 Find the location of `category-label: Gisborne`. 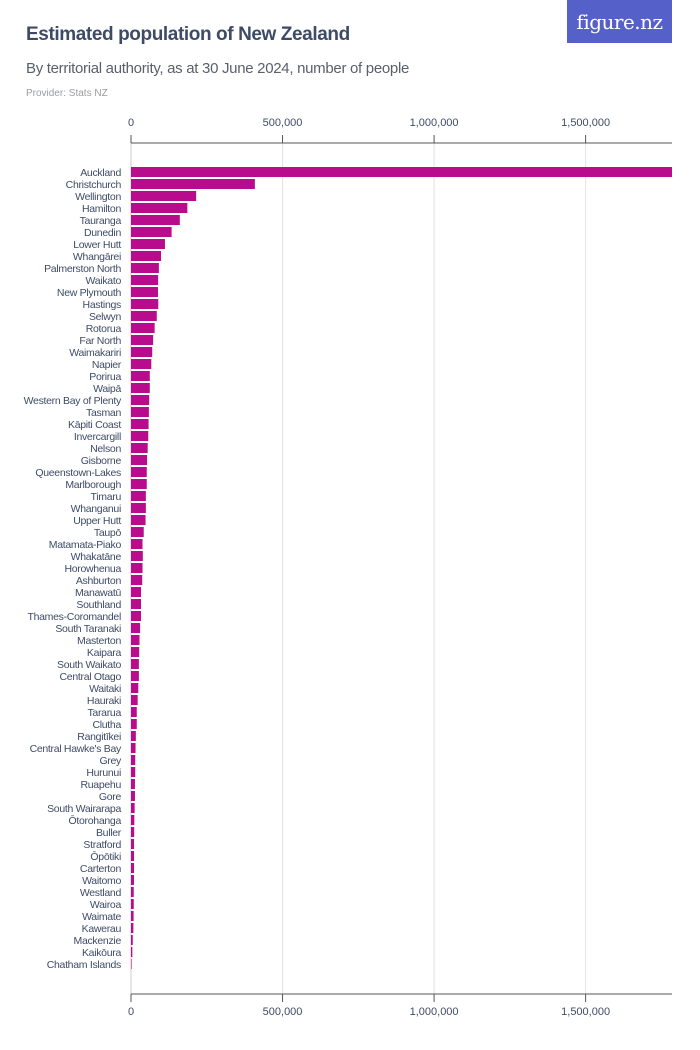

category-label: Gisborne is located at coordinates (101, 461).